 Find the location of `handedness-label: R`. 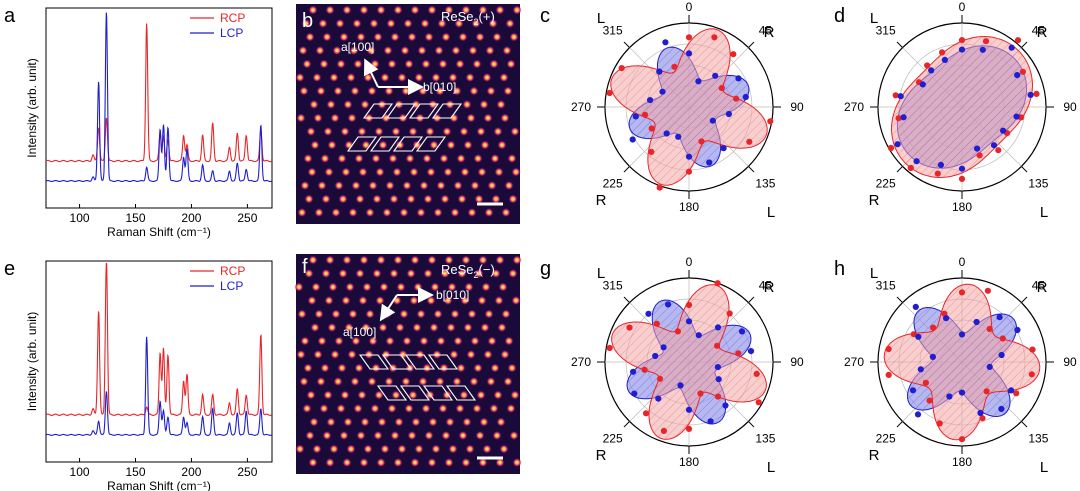

handedness-label: R is located at coordinates (874, 200).